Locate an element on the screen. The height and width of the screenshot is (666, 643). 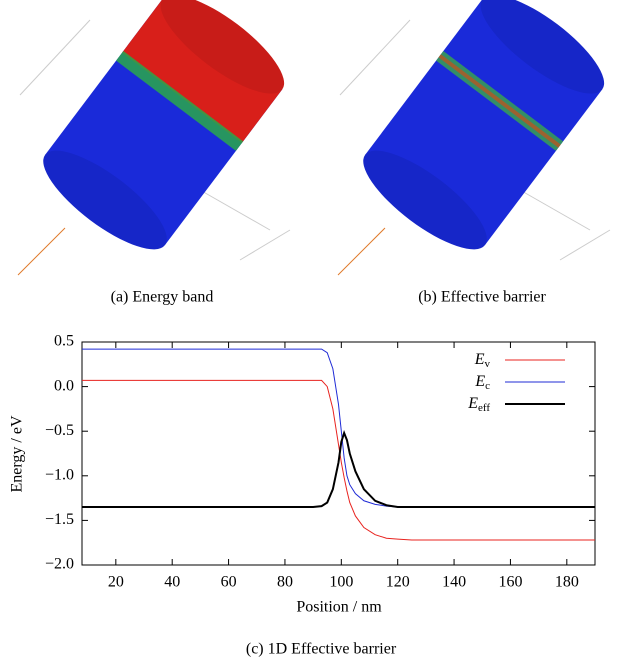
caption: (b) Effective barrier is located at coordinates (482, 297).